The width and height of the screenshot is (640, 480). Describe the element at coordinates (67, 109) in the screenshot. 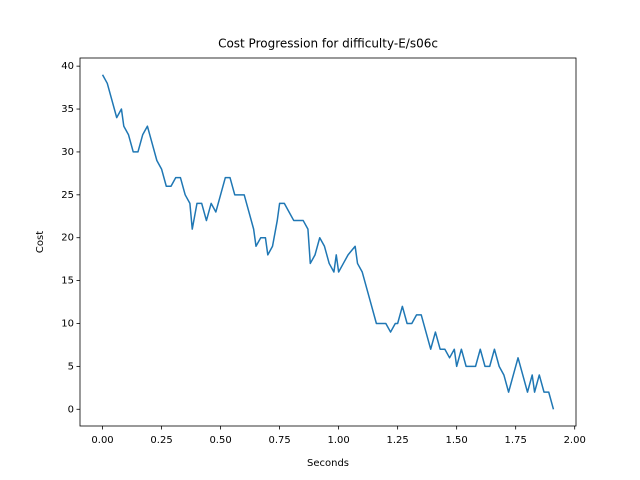

I see `y-tick-label: 35` at that location.